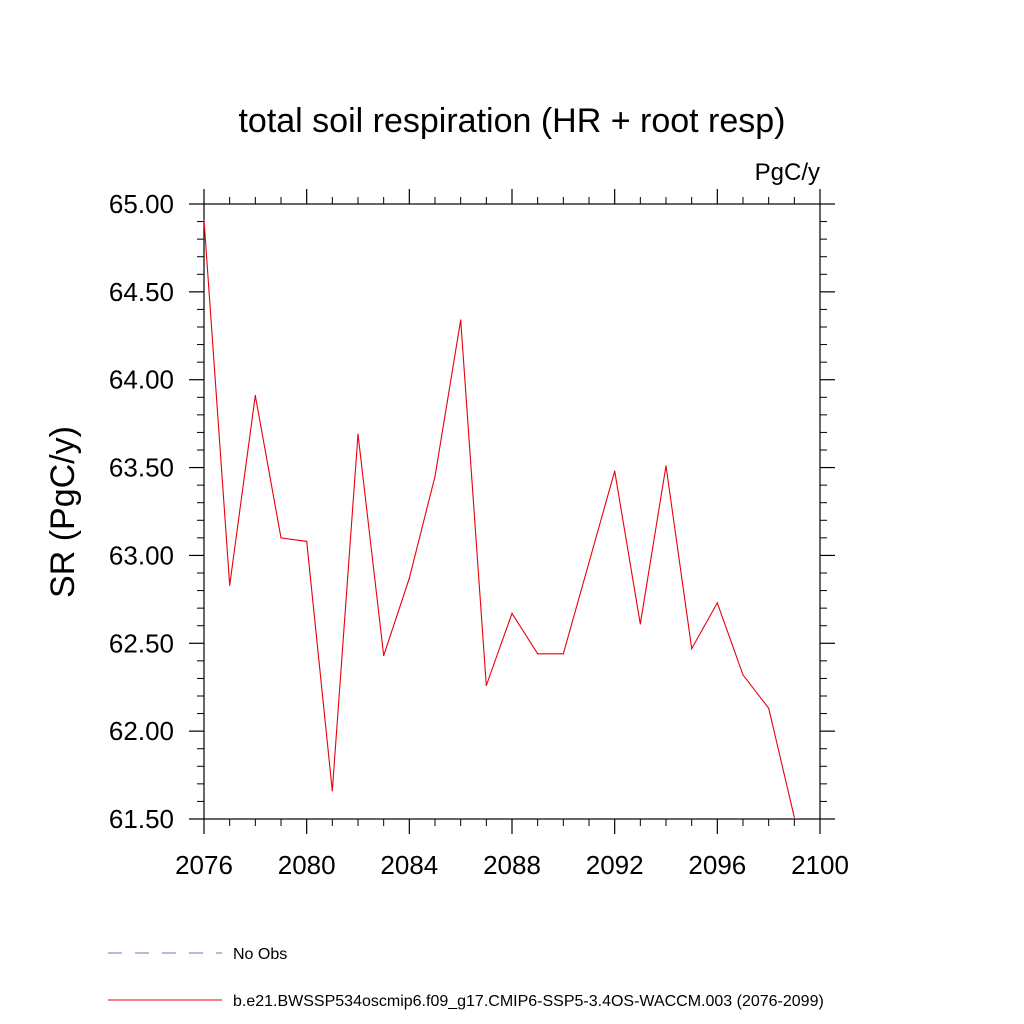  Describe the element at coordinates (141, 555) in the screenshot. I see `y-tick-label: 63.00` at that location.